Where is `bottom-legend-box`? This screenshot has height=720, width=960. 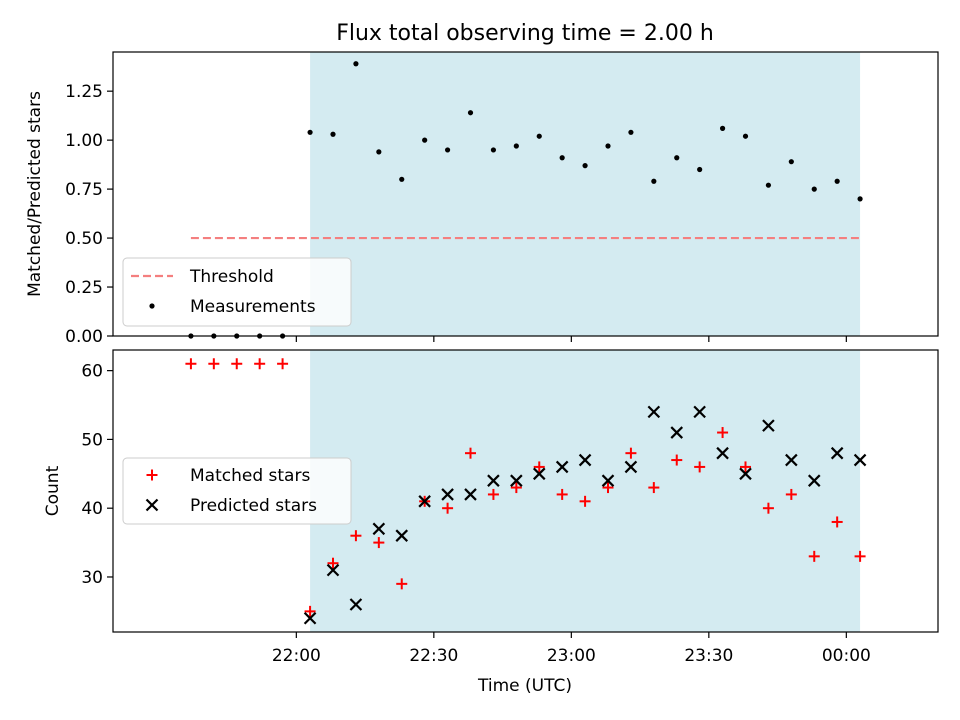 bottom-legend-box is located at coordinates (237, 491).